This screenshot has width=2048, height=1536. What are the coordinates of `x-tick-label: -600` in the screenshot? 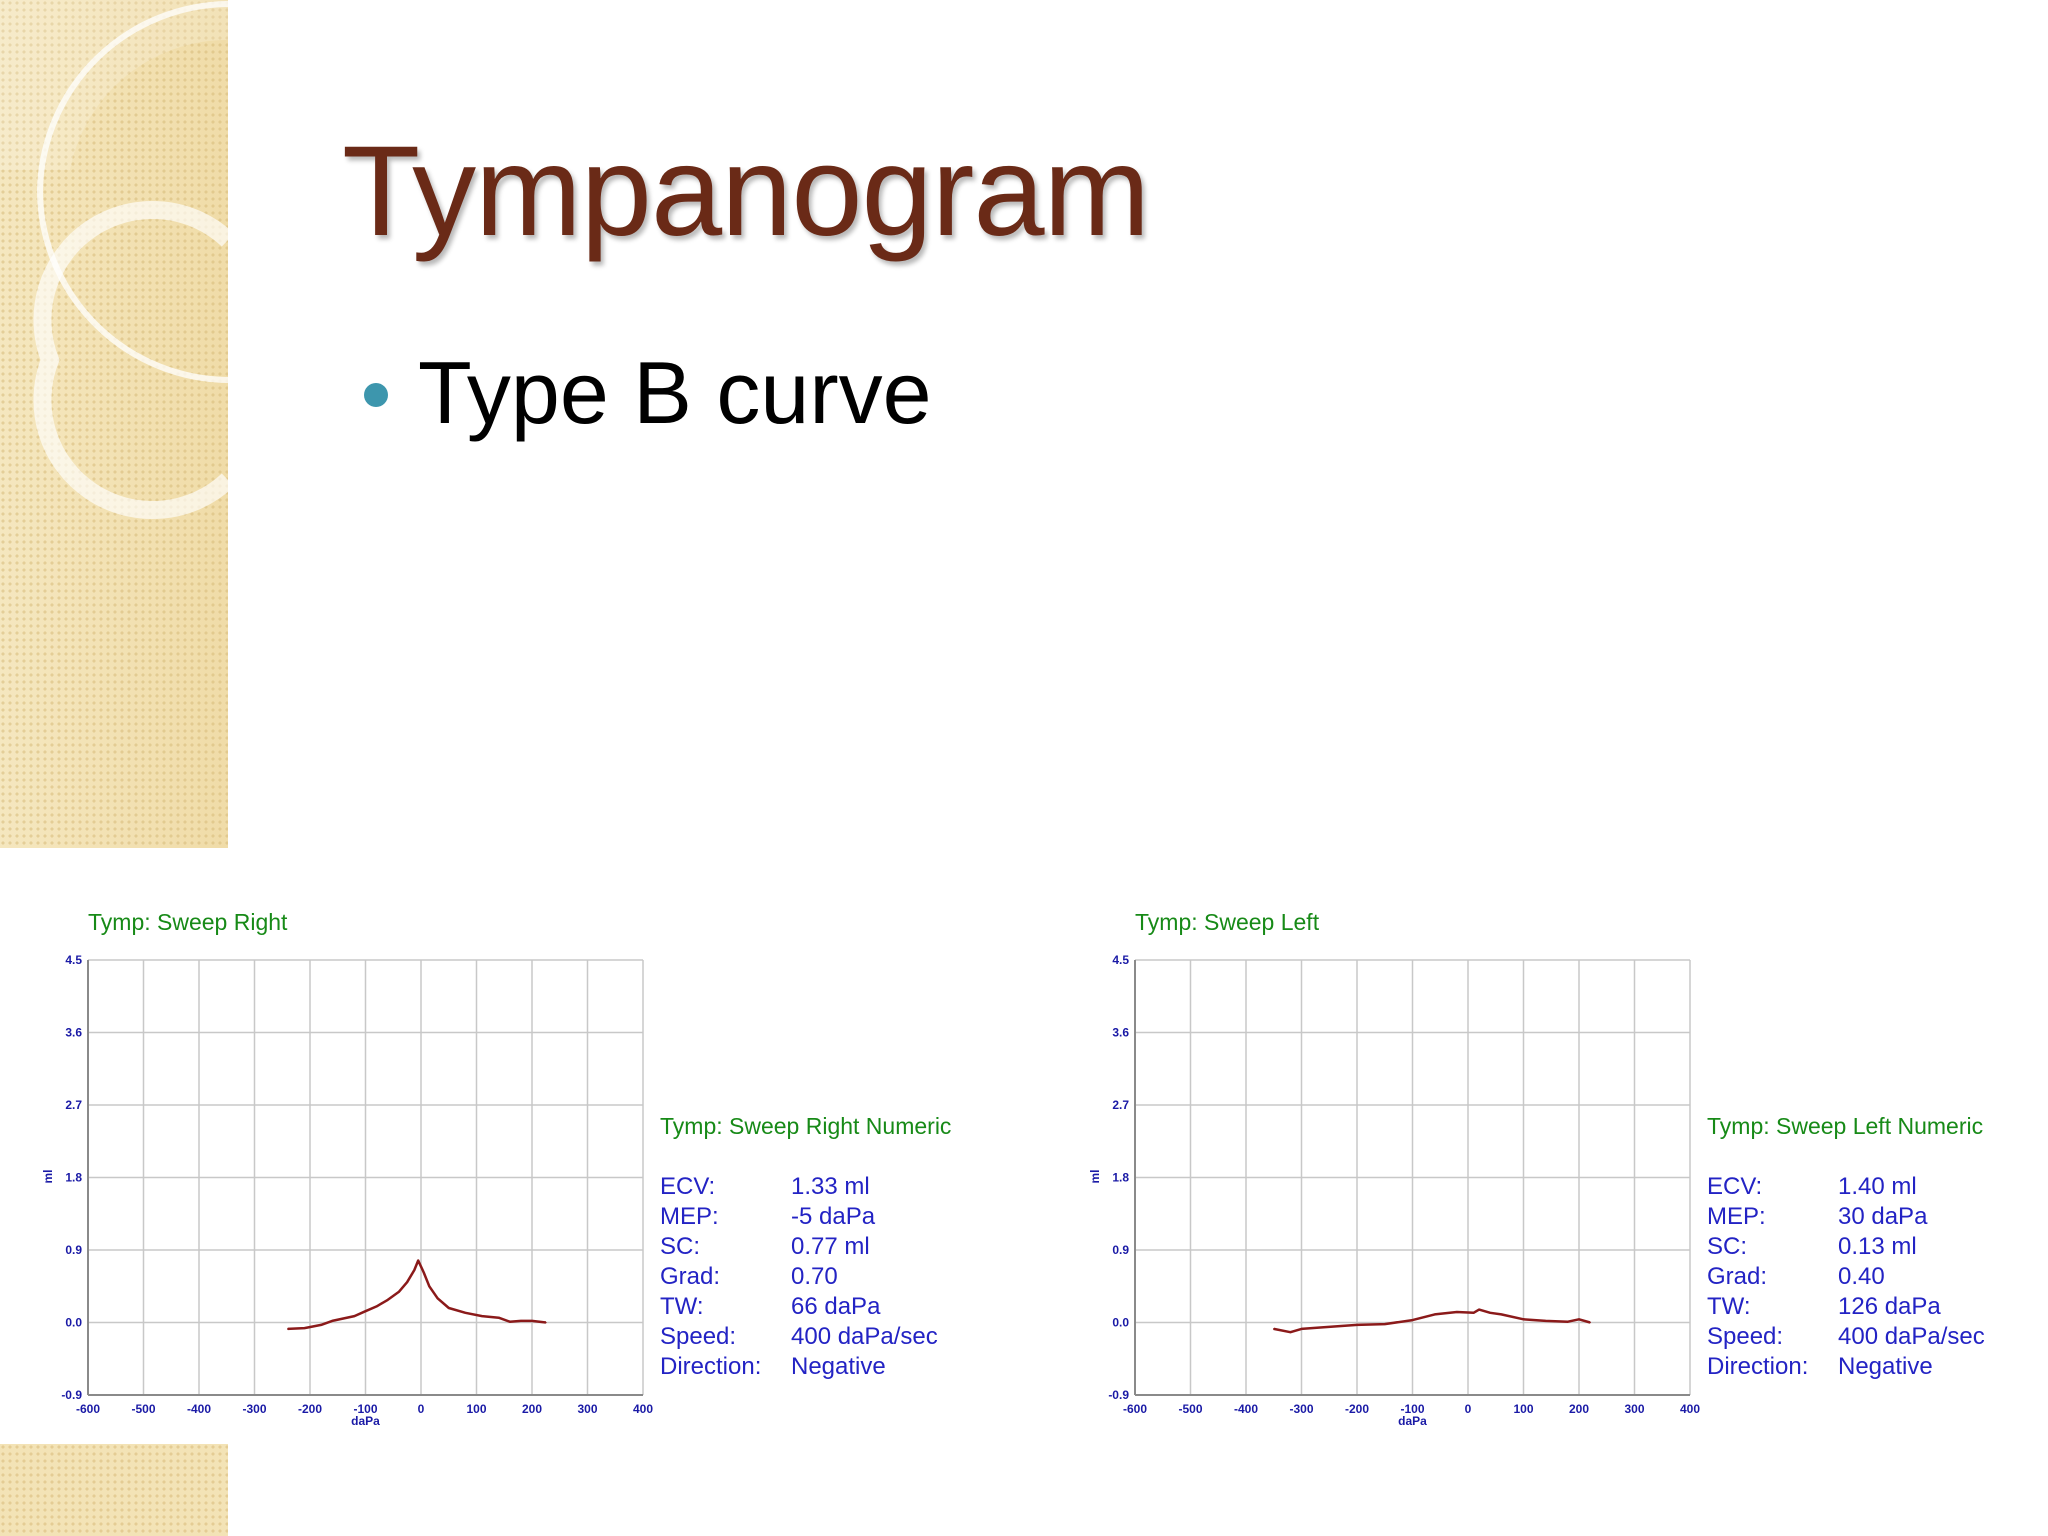 It's located at (88, 1409).